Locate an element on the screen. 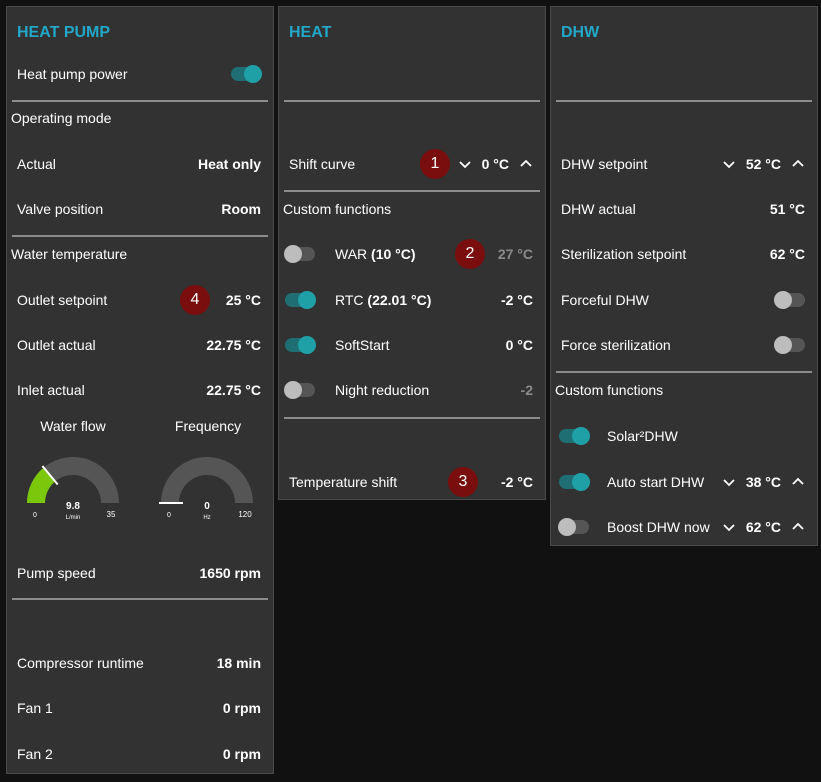  water-flow-gauge-min: 0 is located at coordinates (35, 515).